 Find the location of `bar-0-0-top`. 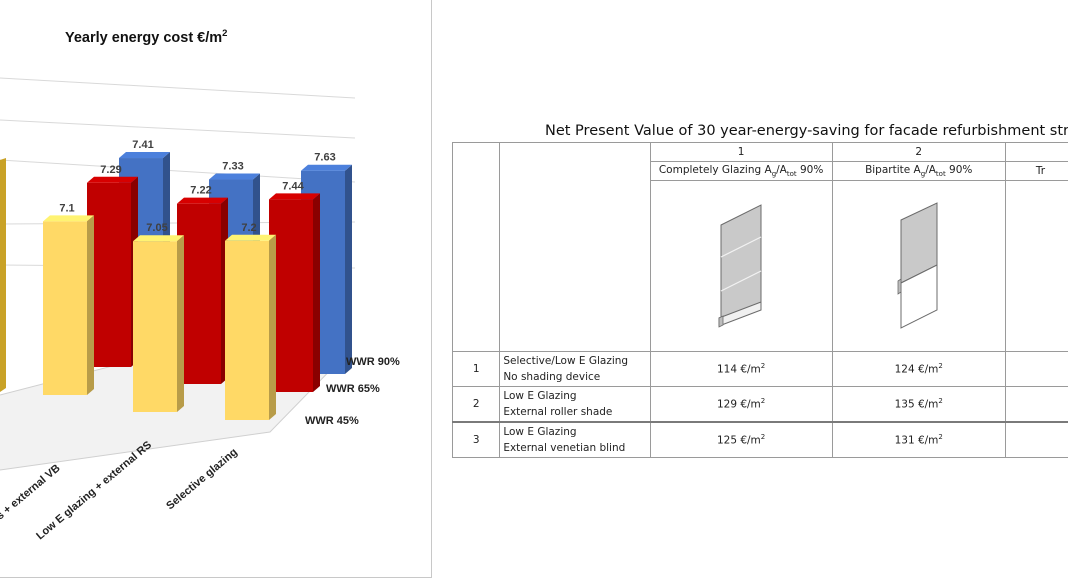

bar-0-0-top is located at coordinates (68, 218).